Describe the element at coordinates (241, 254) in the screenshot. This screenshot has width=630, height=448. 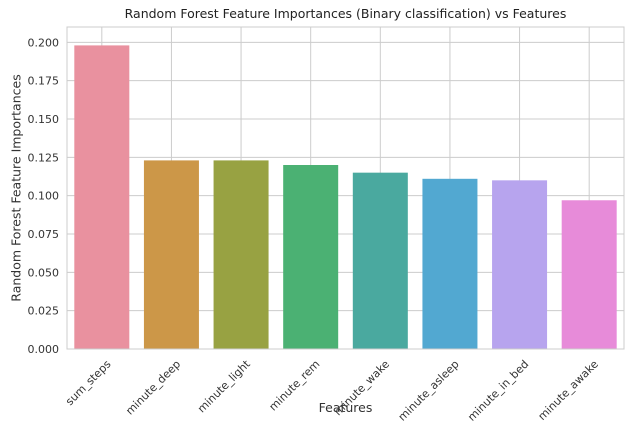
I see `bar-minute_light` at that location.